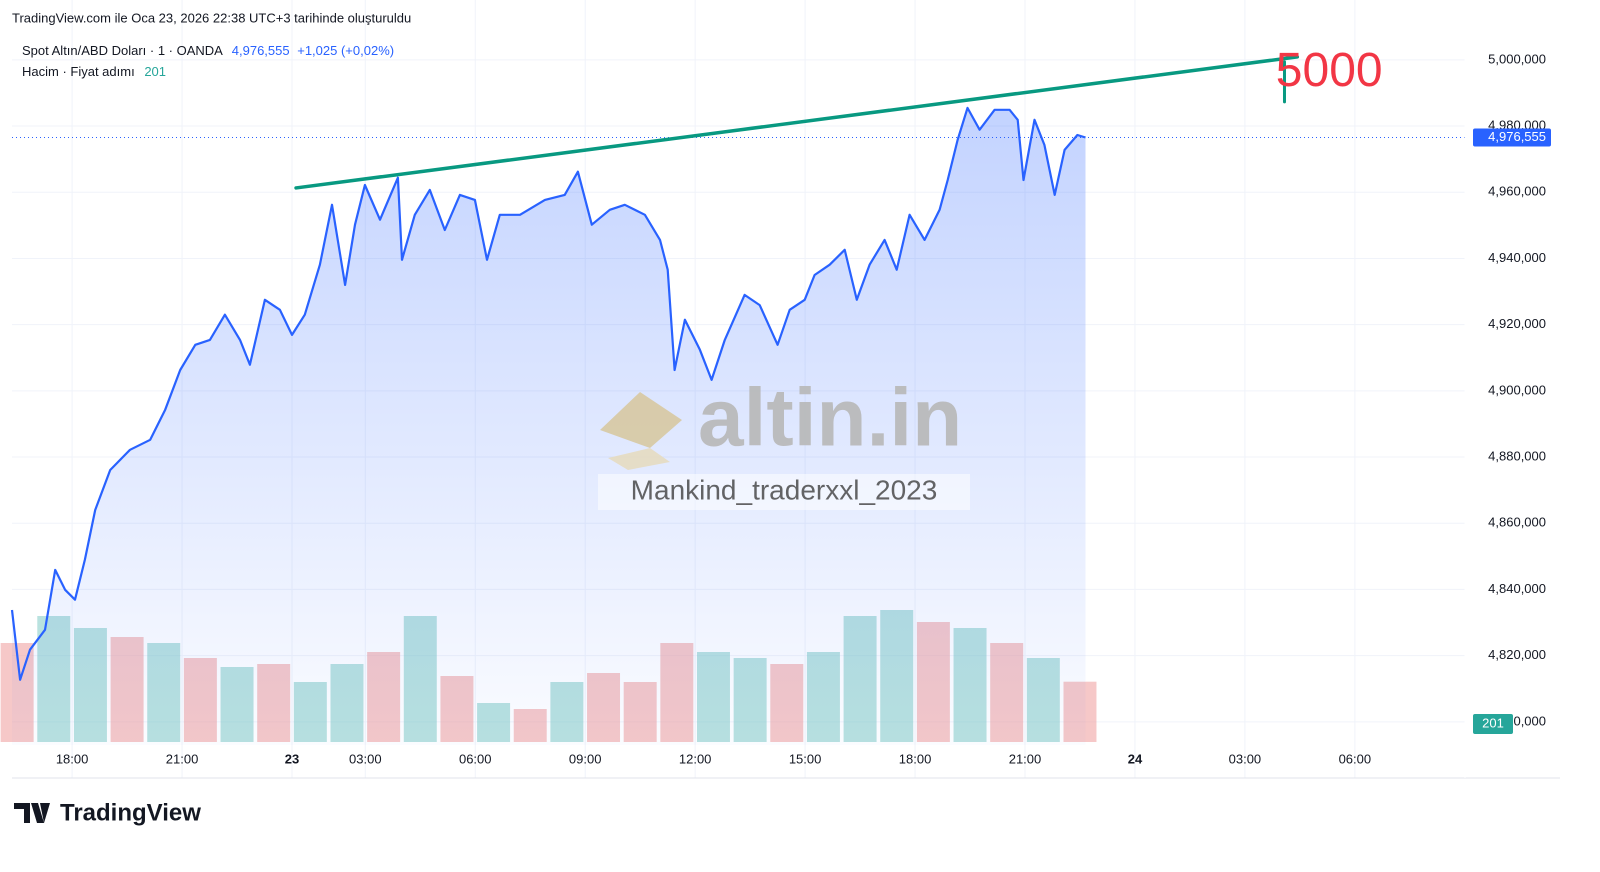  What do you see at coordinates (32, 813) in the screenshot?
I see `brand-logo` at bounding box center [32, 813].